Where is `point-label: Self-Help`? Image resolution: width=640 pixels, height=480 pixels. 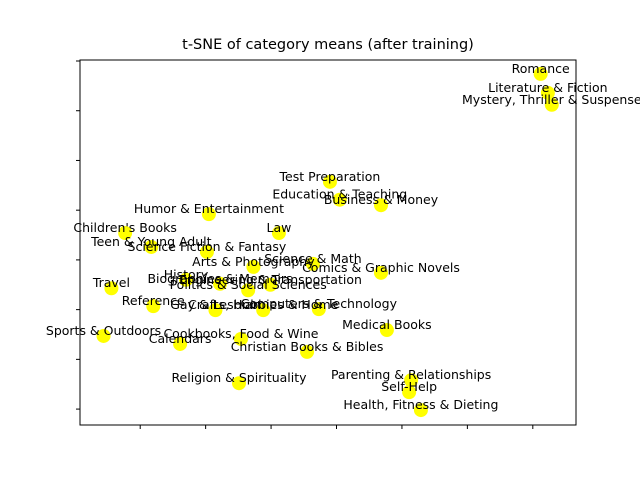
point-label: Self-Help is located at coordinates (409, 386).